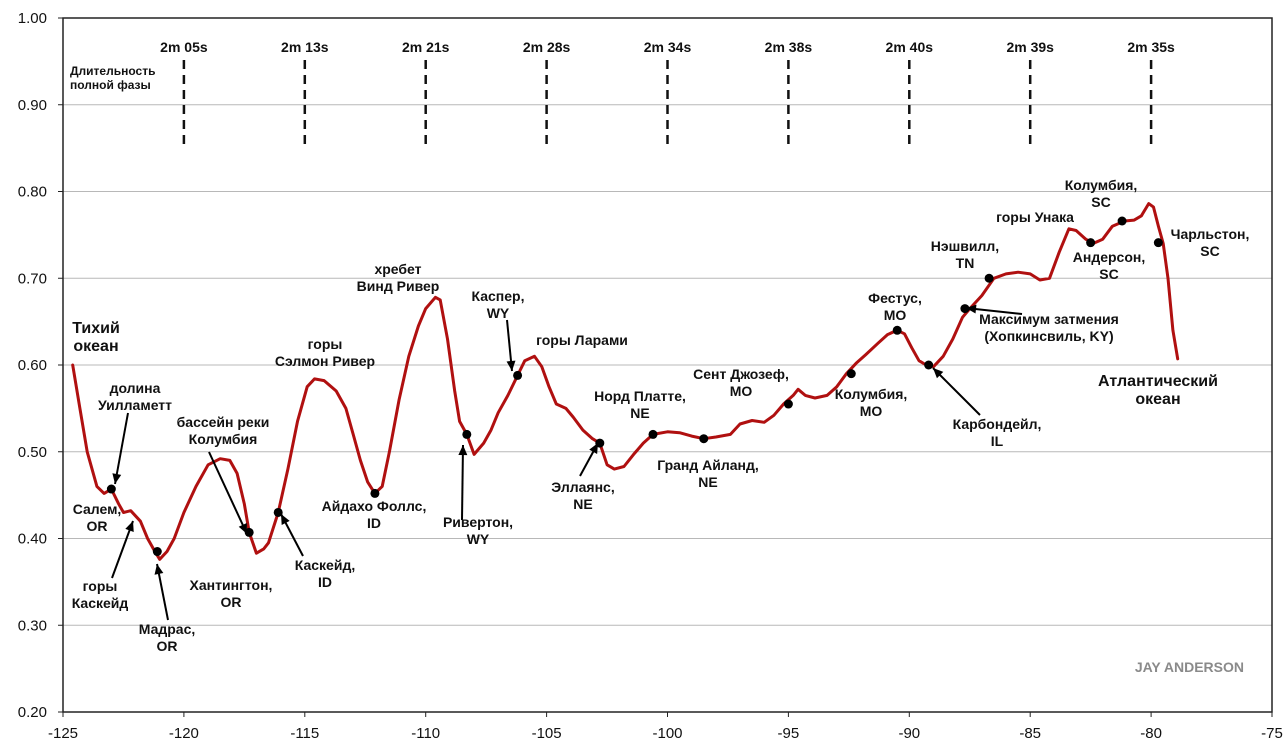 Image resolution: width=1286 pixels, height=746 pixels. I want to click on annotation-label: TN, so click(965, 263).